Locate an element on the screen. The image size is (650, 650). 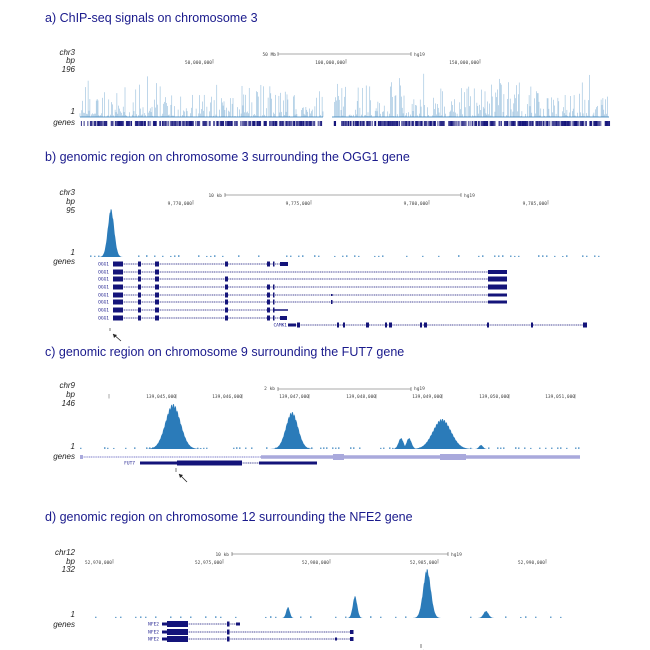
scale-label: 50 Mb is located at coordinates (269, 55).